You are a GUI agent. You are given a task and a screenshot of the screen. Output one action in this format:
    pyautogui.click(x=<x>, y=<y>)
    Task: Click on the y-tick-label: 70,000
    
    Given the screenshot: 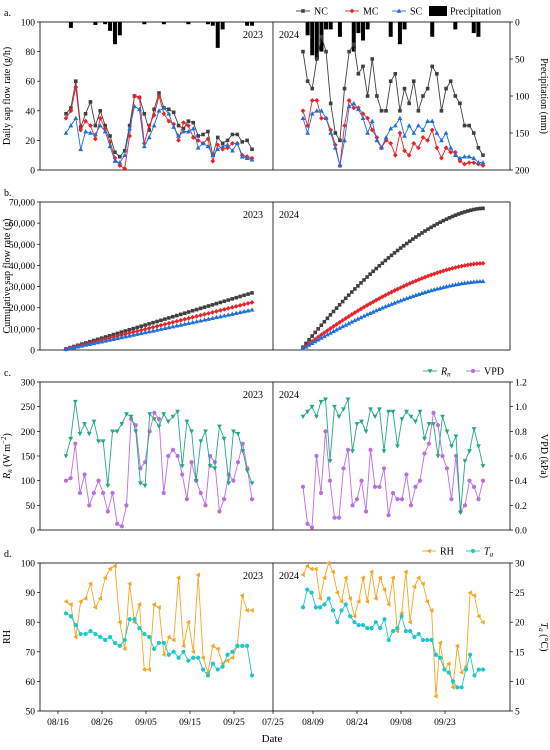 What is the action you would take?
    pyautogui.click(x=22, y=204)
    